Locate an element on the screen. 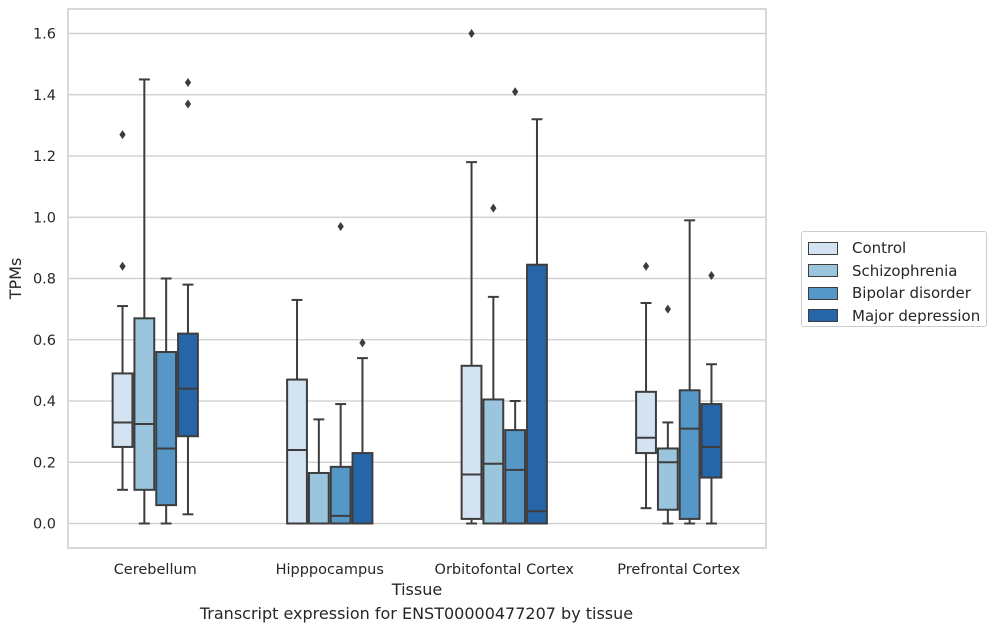  legend-label-major-depression: Major depression is located at coordinates (916, 315).